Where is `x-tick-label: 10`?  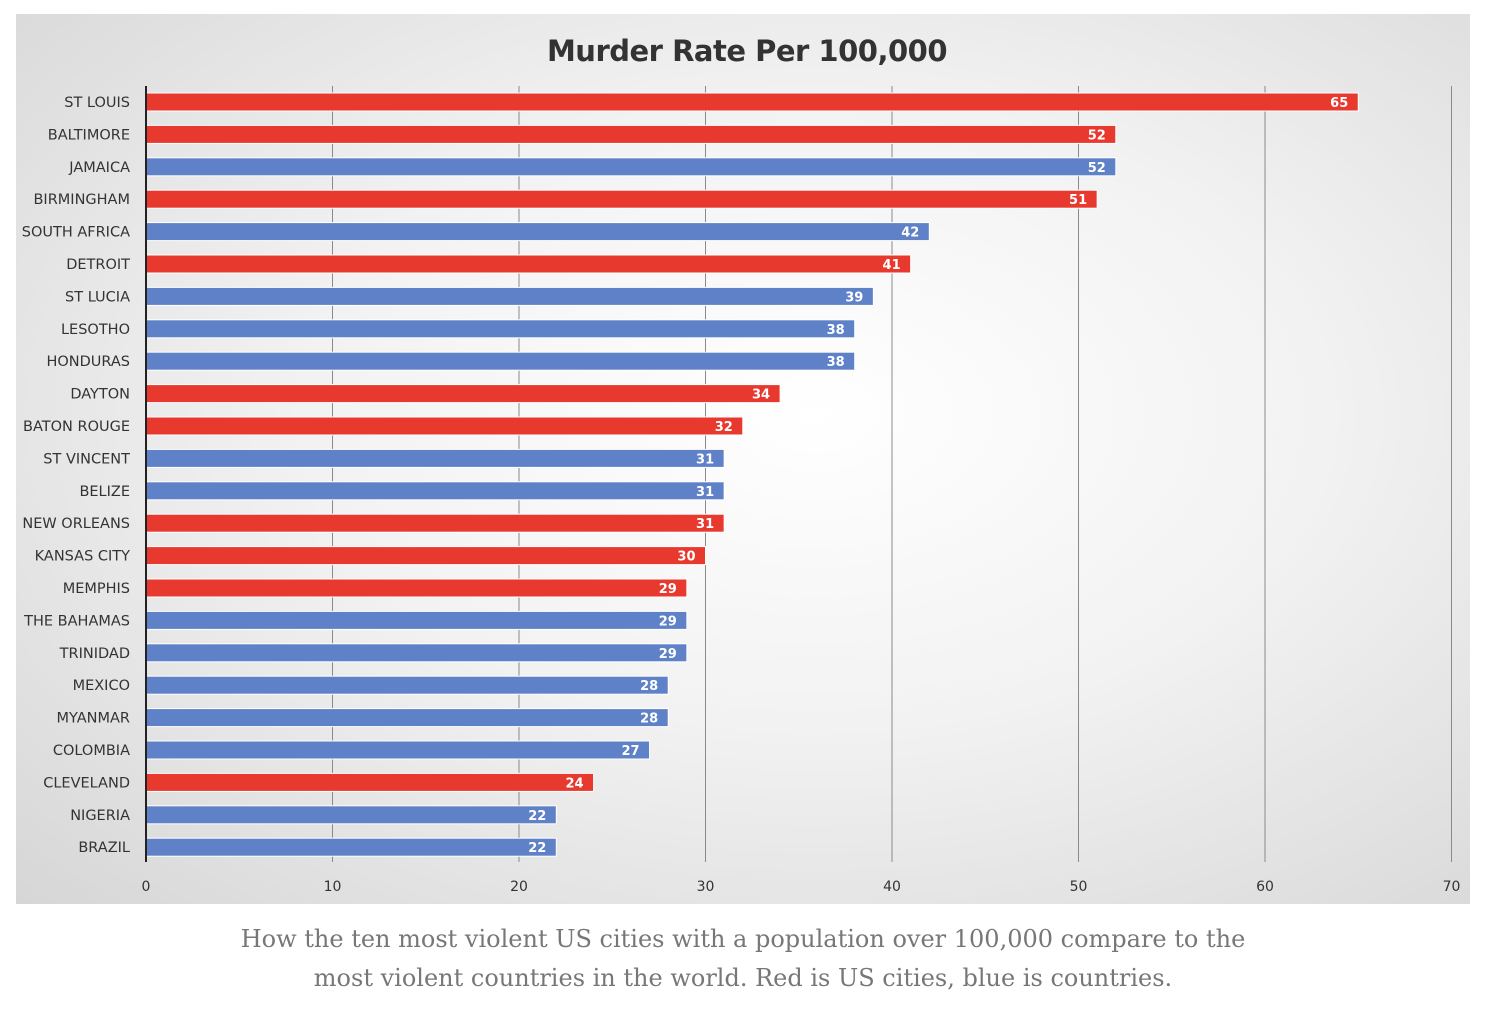 x-tick-label: 10 is located at coordinates (333, 887).